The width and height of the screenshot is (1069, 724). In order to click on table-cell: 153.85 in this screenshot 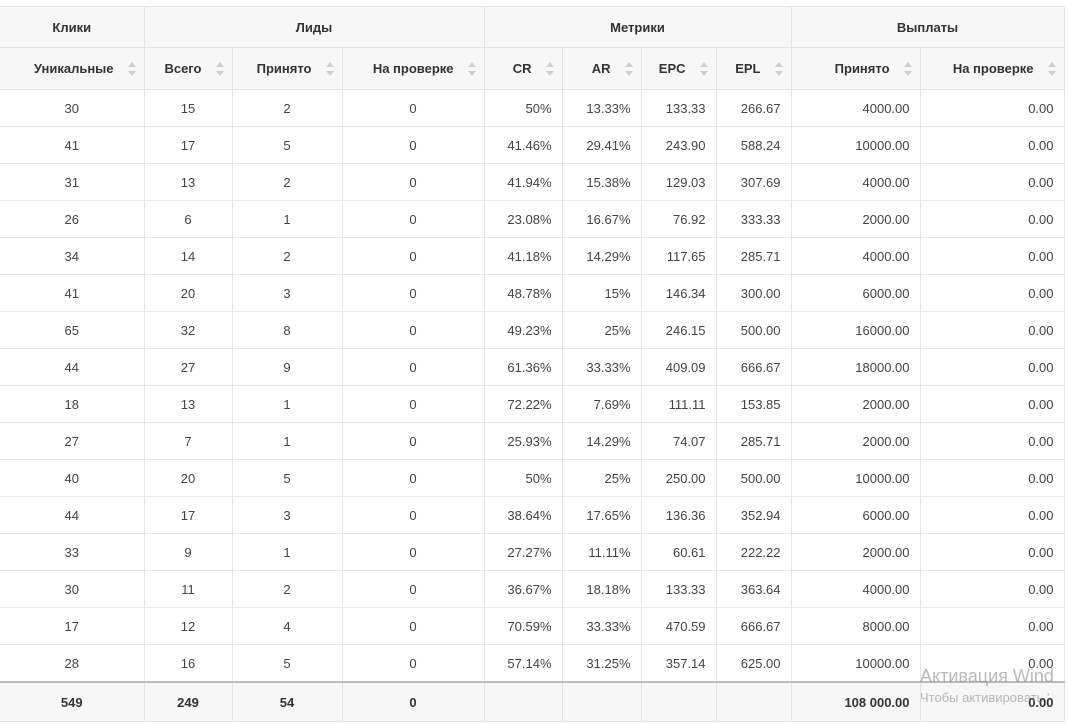, I will do `click(753, 404)`.